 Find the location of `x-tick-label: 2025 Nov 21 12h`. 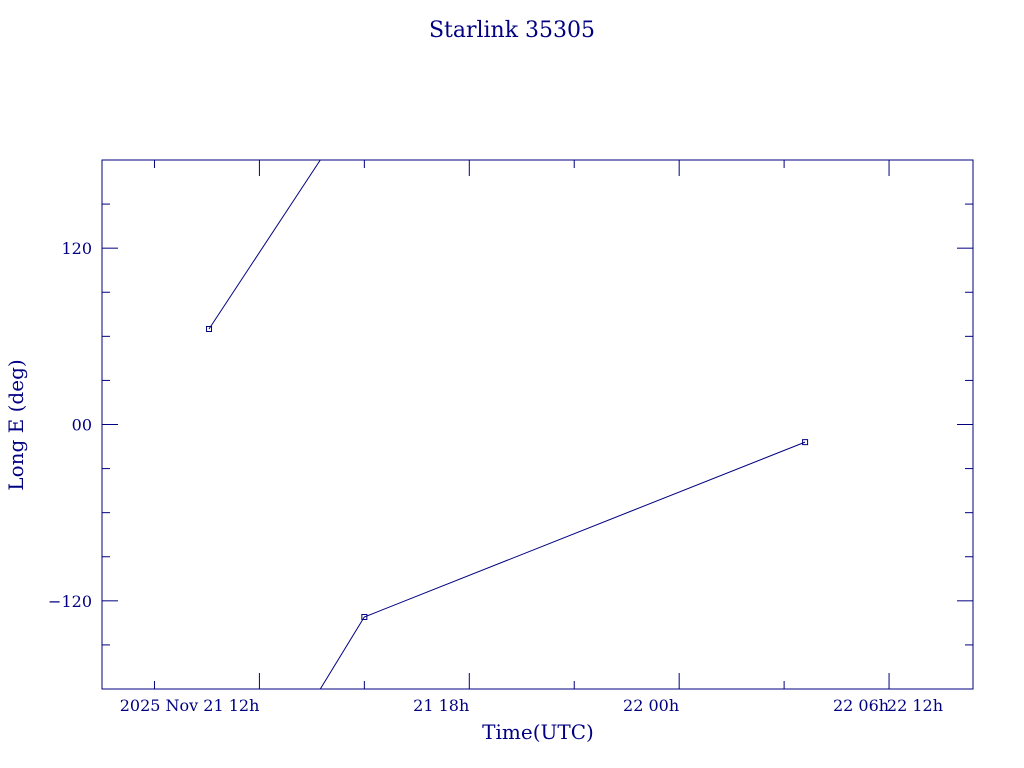

x-tick-label: 2025 Nov 21 12h is located at coordinates (190, 705).